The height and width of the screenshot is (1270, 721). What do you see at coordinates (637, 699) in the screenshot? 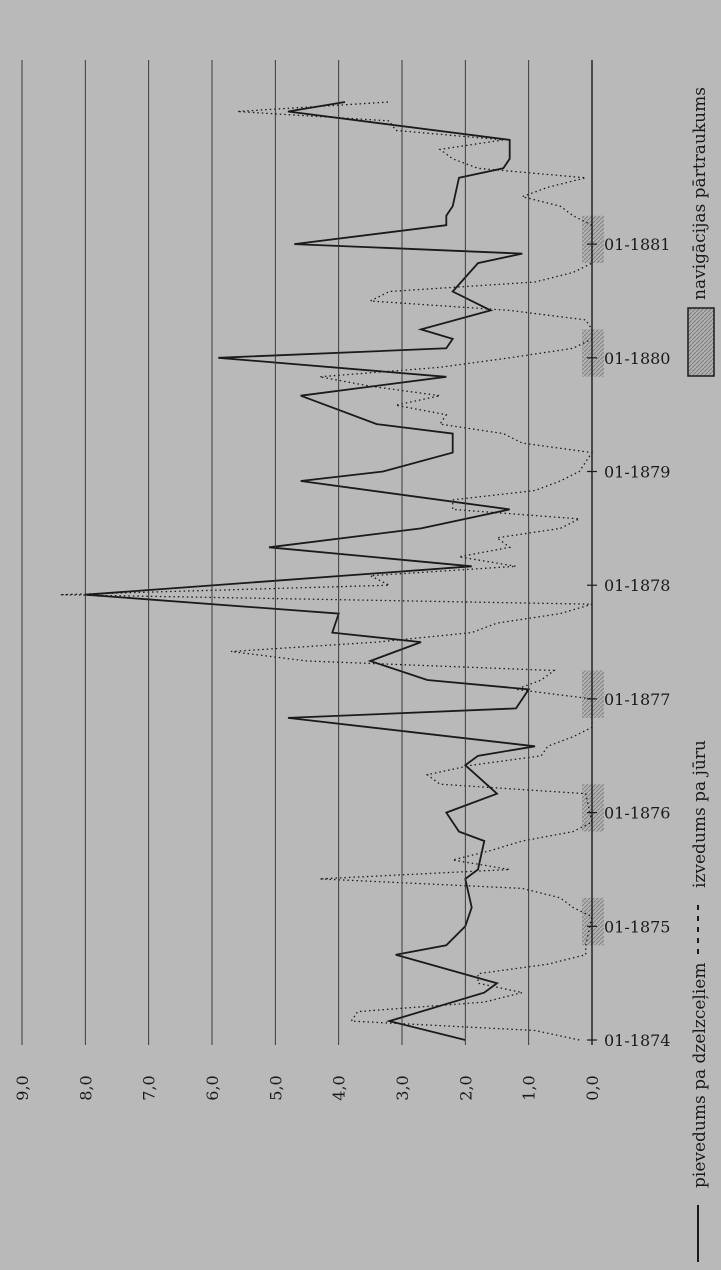
I see `x-tick-label: 01-1877` at bounding box center [637, 699].